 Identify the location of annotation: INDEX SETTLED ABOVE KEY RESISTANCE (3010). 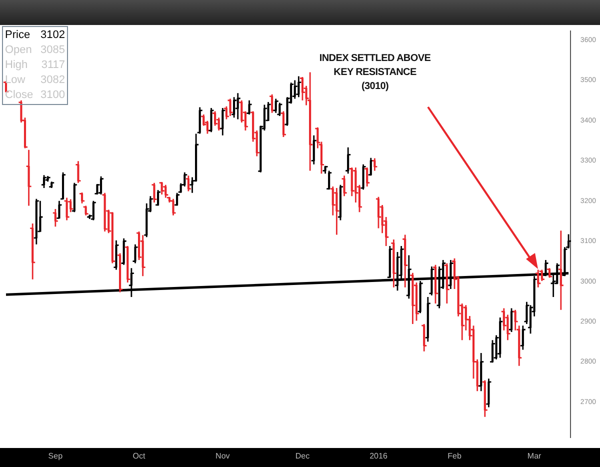
(375, 73).